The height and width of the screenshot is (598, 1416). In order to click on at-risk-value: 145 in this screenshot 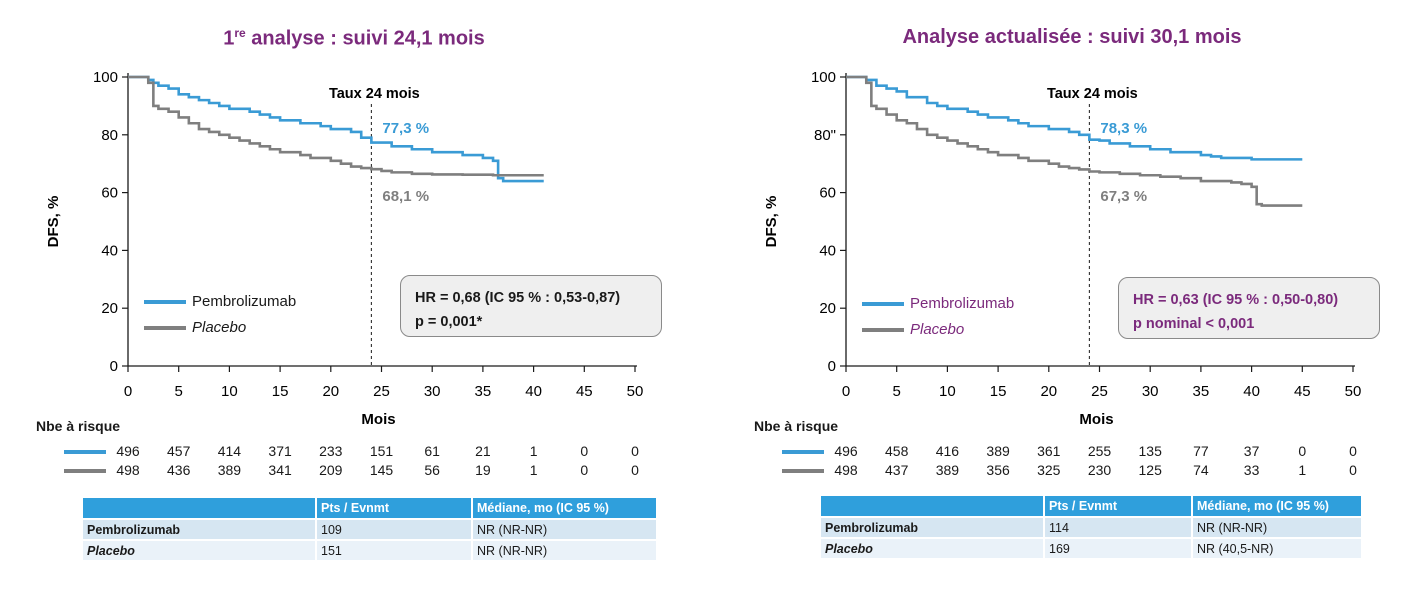, I will do `click(381, 470)`.